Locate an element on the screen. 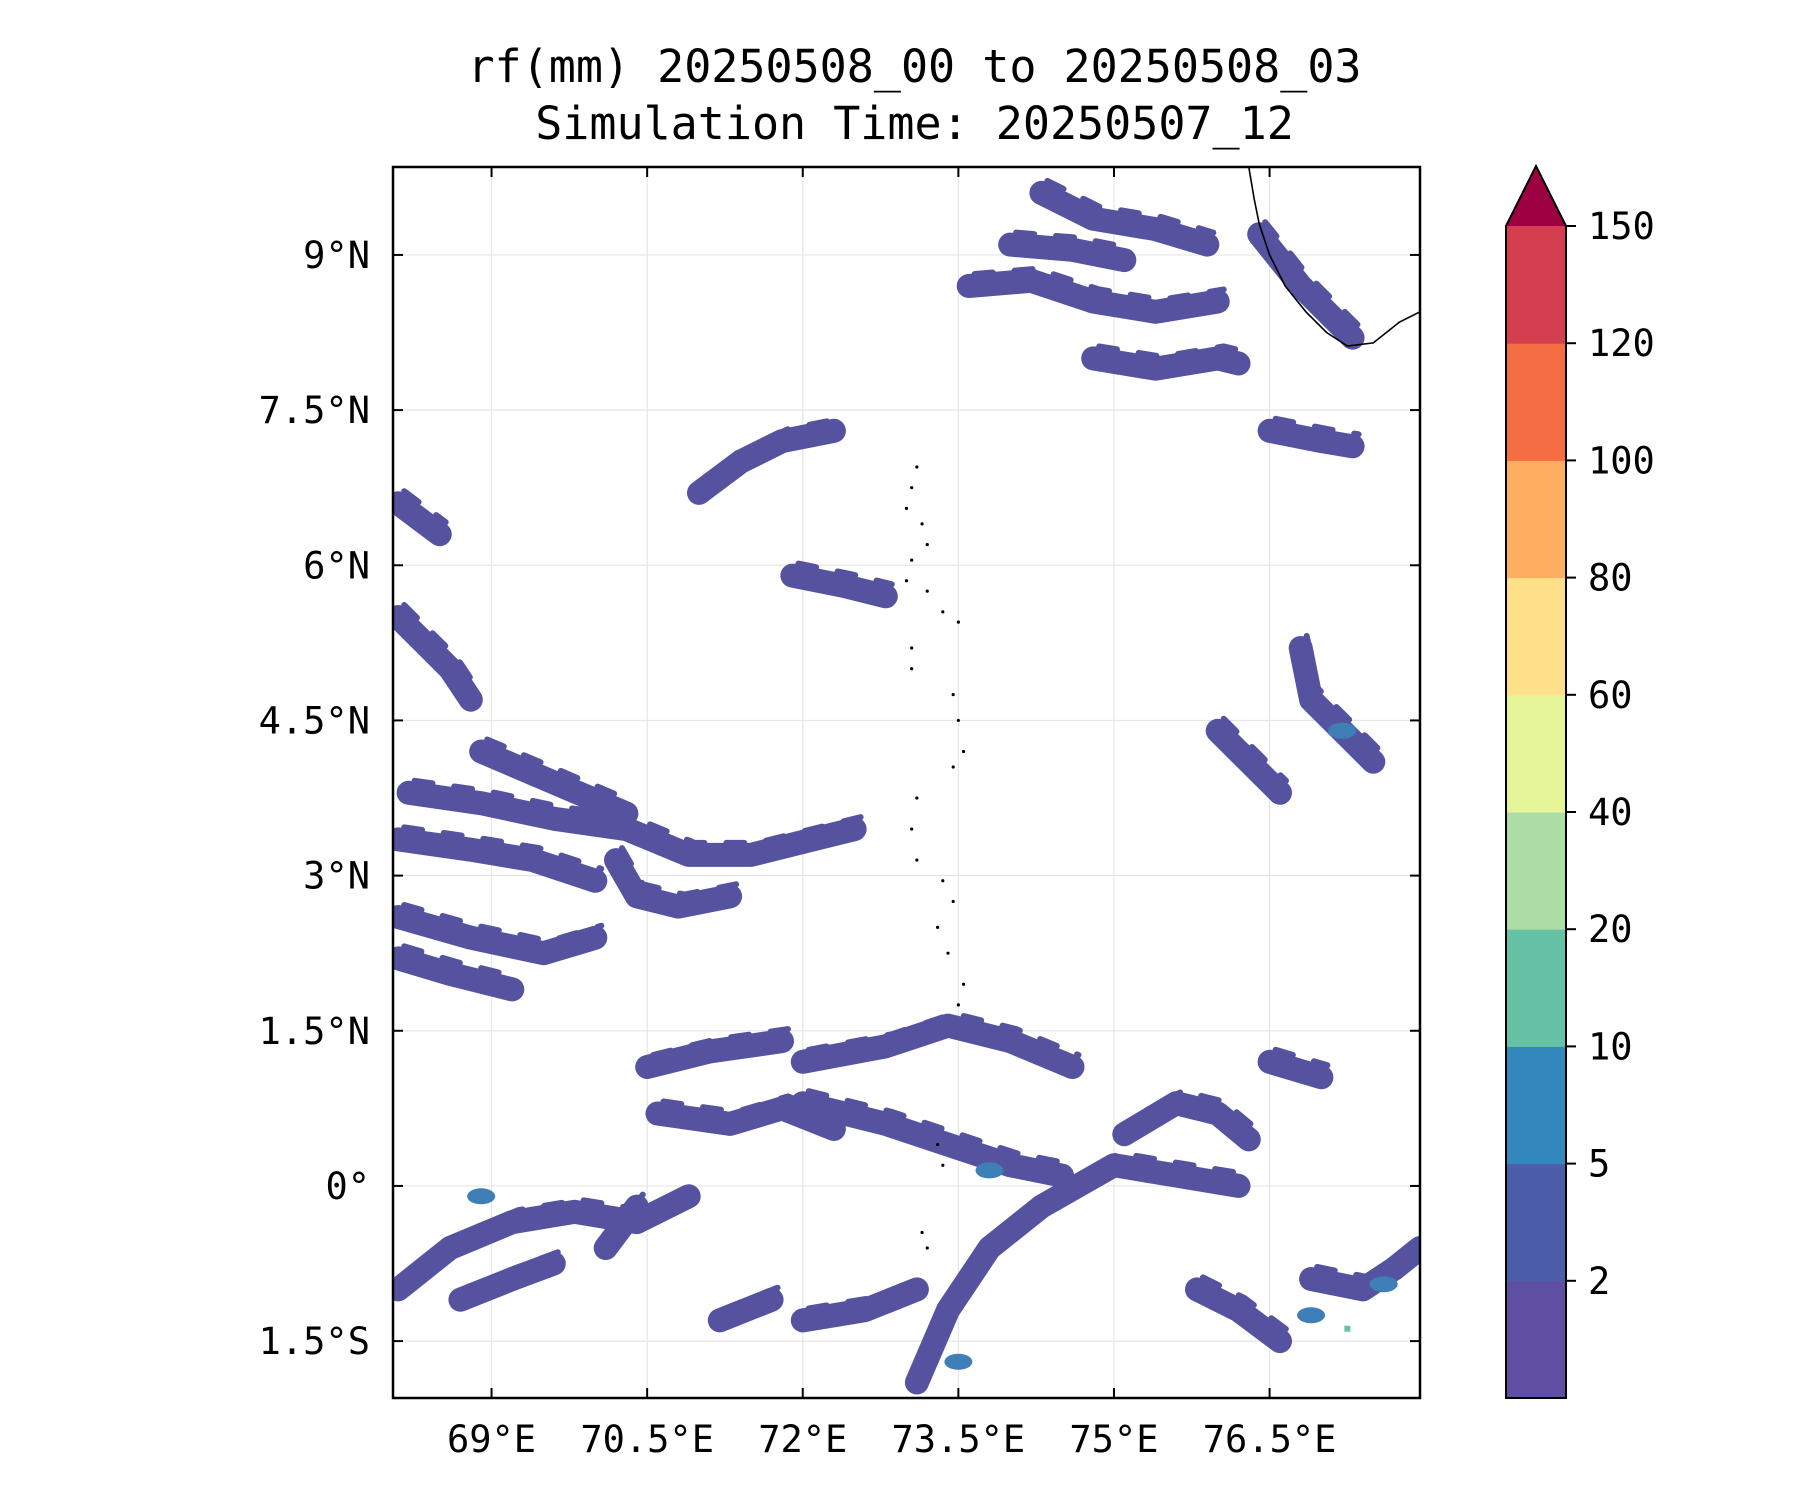  lat-tick-label: 4.5°N is located at coordinates (314, 720).